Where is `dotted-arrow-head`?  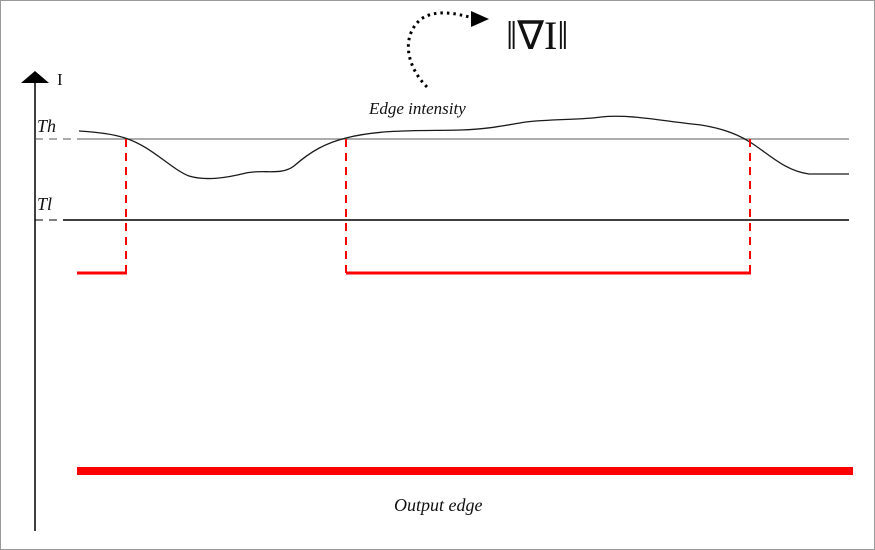
dotted-arrow-head is located at coordinates (480, 19).